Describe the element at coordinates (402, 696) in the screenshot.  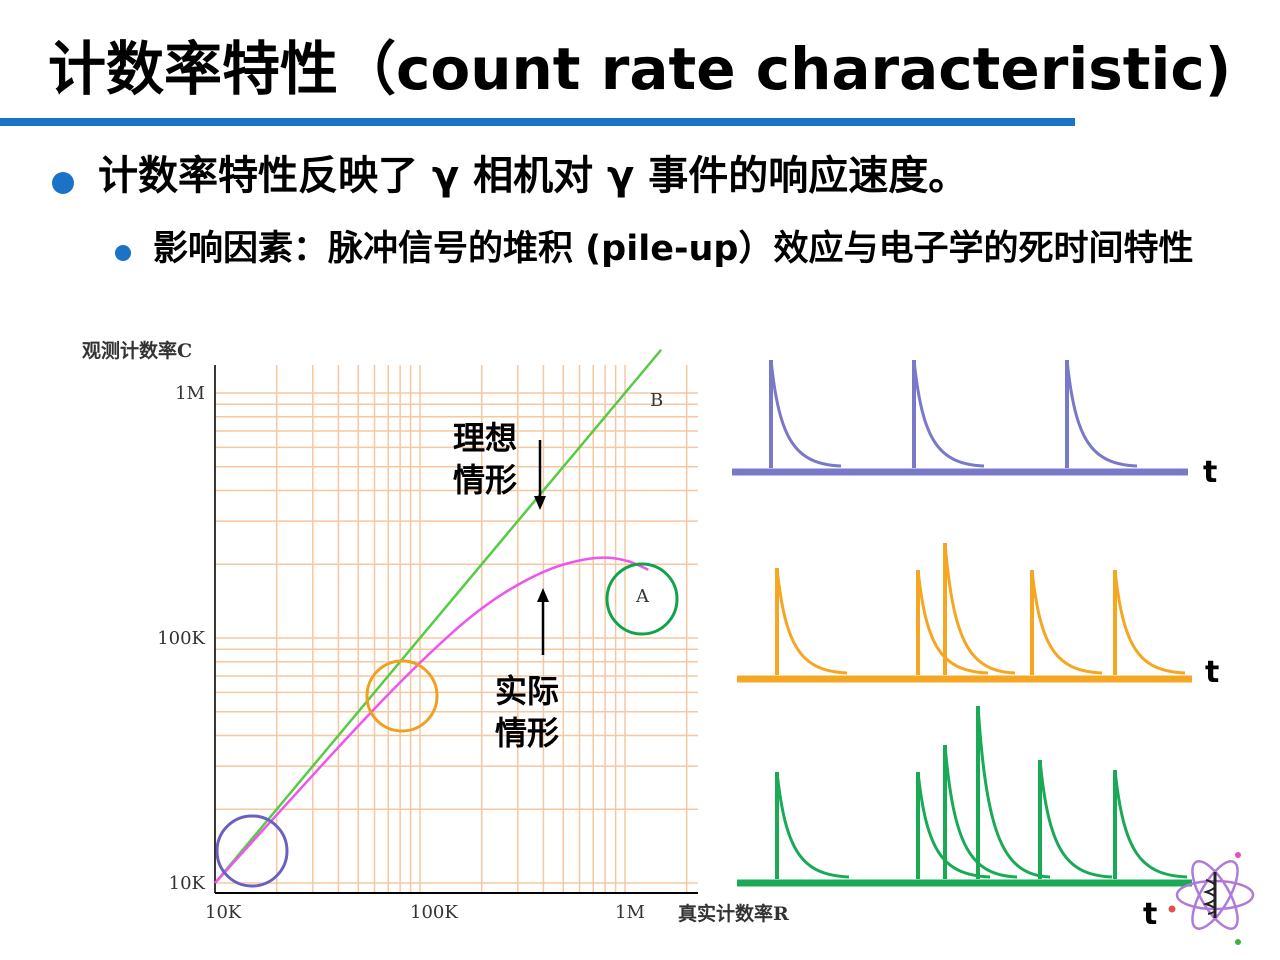
I see `highlight-circle-mid` at that location.